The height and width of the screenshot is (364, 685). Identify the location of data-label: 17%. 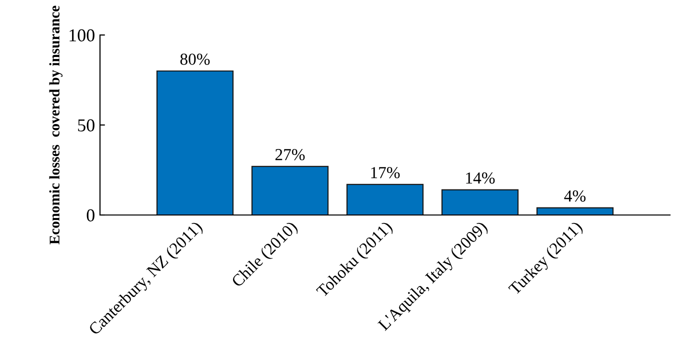
(385, 172).